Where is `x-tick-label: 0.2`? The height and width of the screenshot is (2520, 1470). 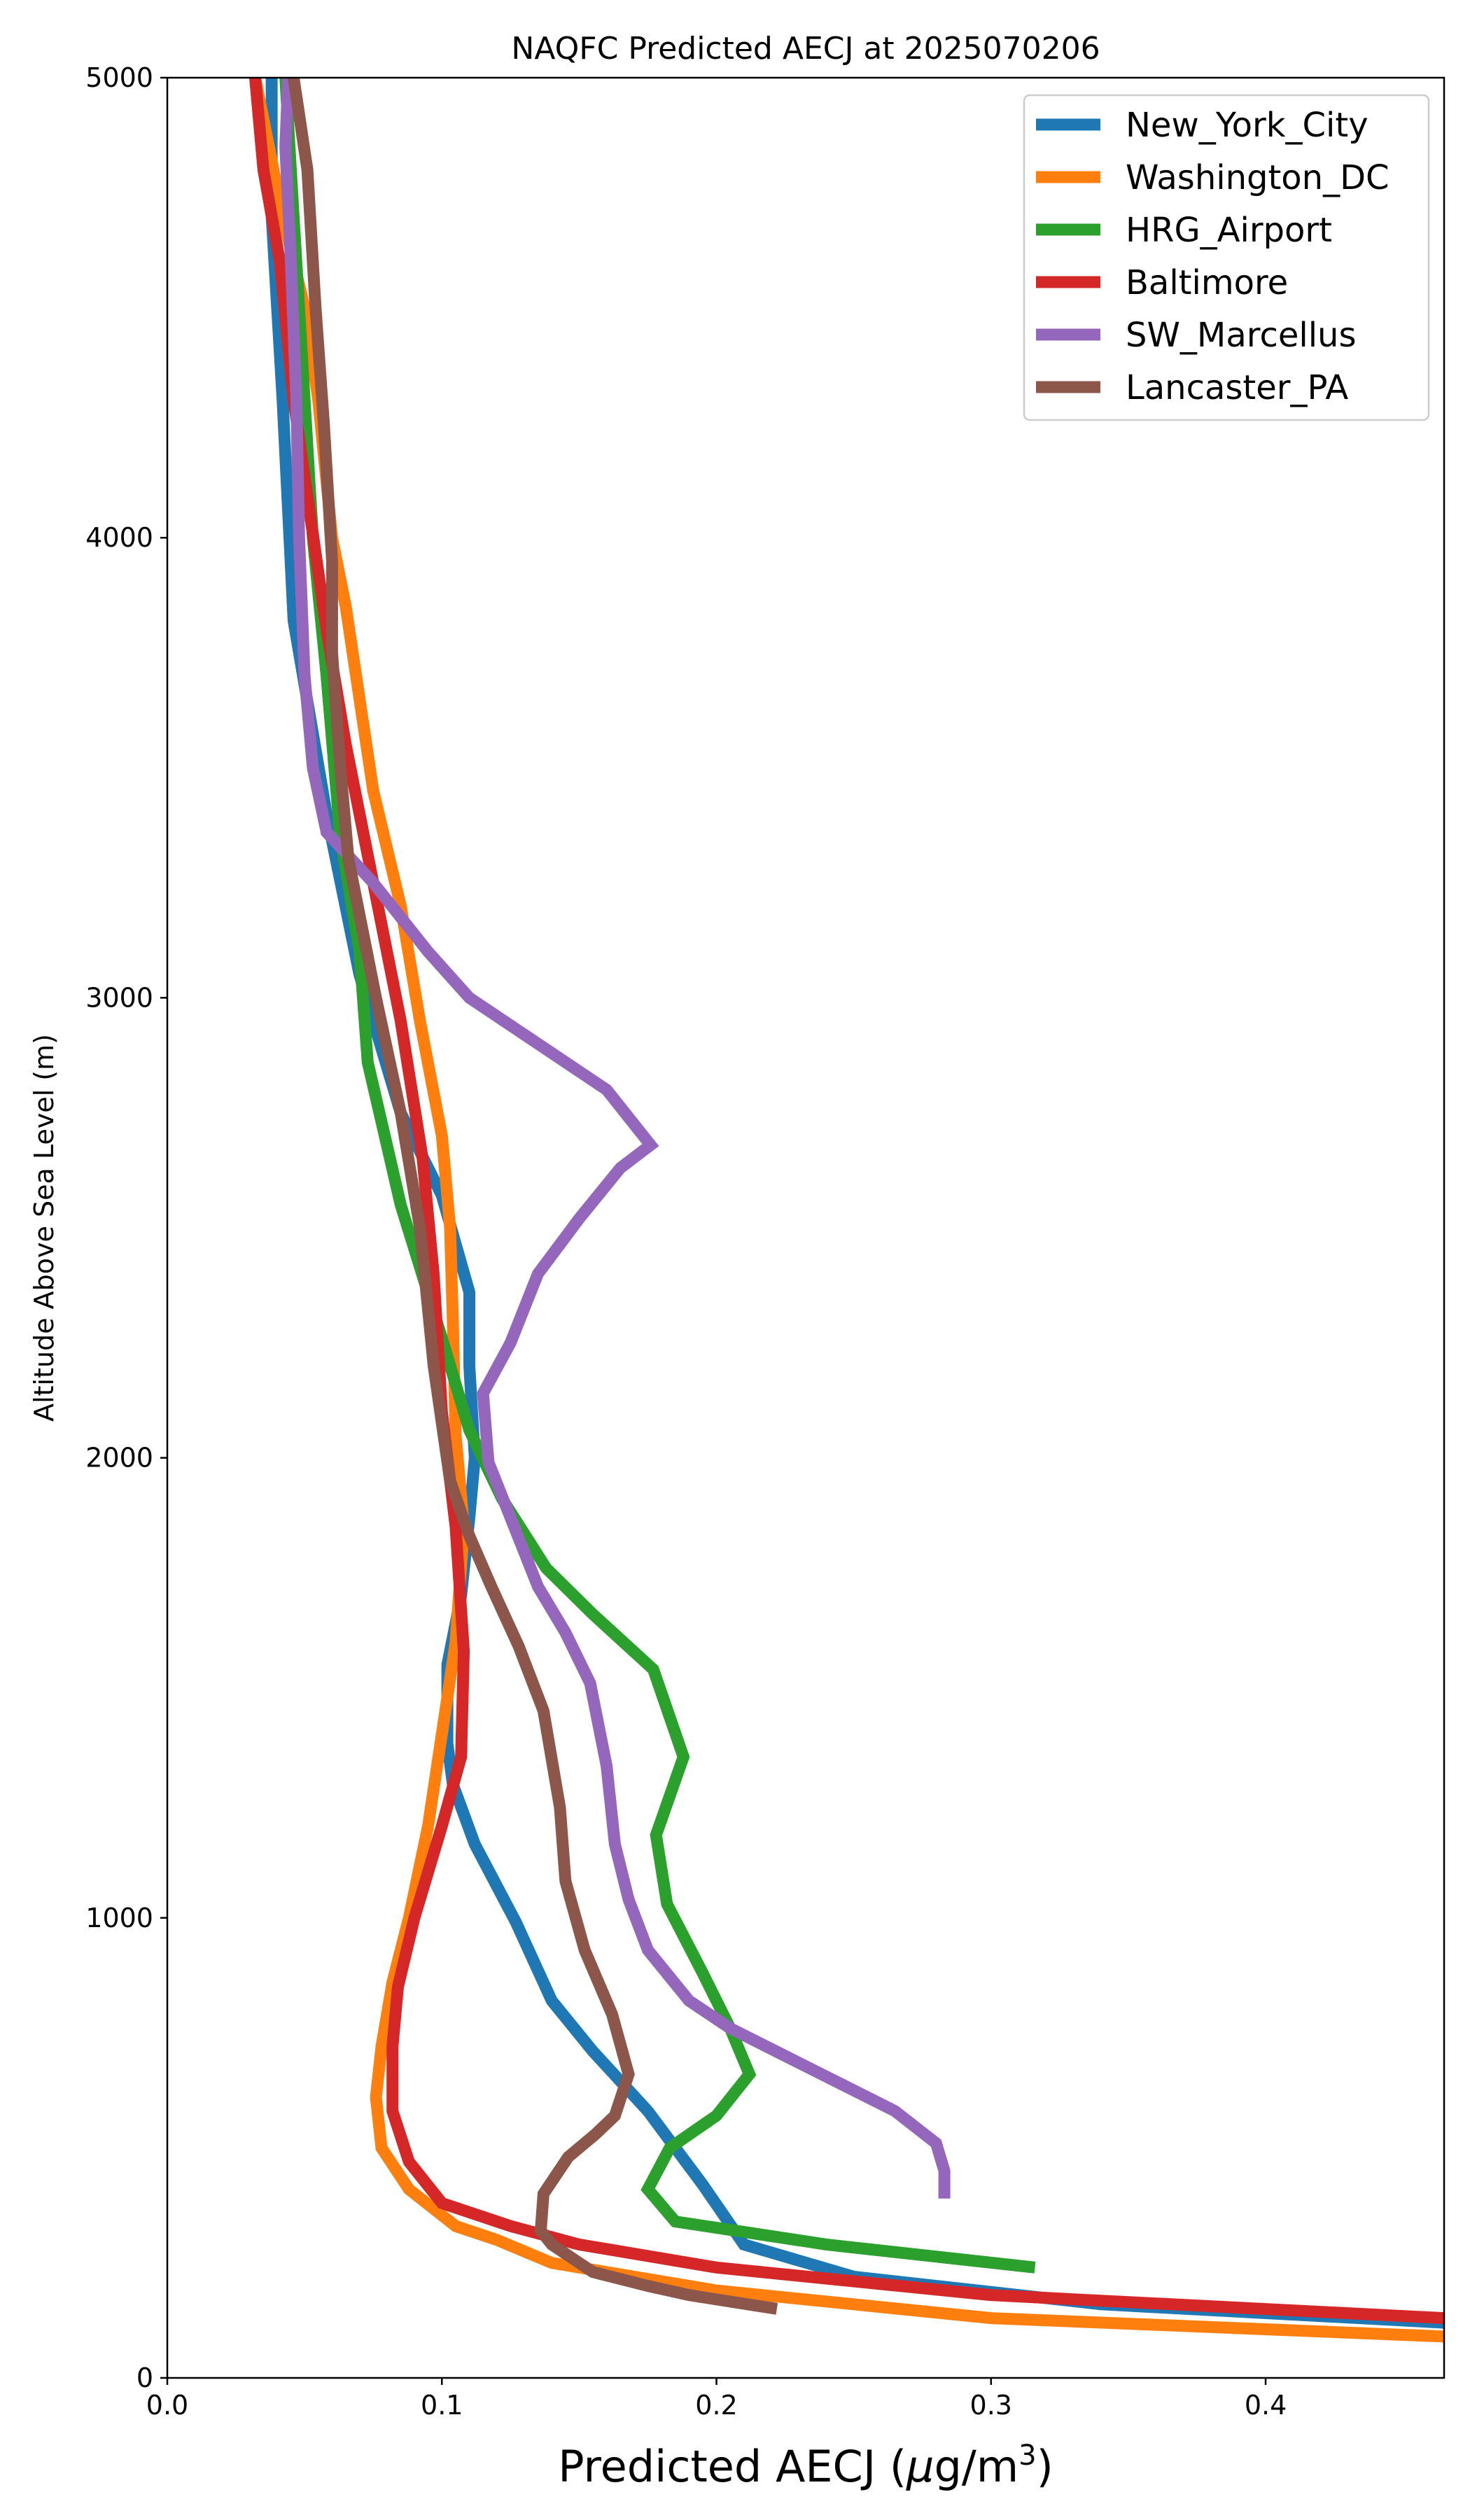 x-tick-label: 0.2 is located at coordinates (716, 2405).